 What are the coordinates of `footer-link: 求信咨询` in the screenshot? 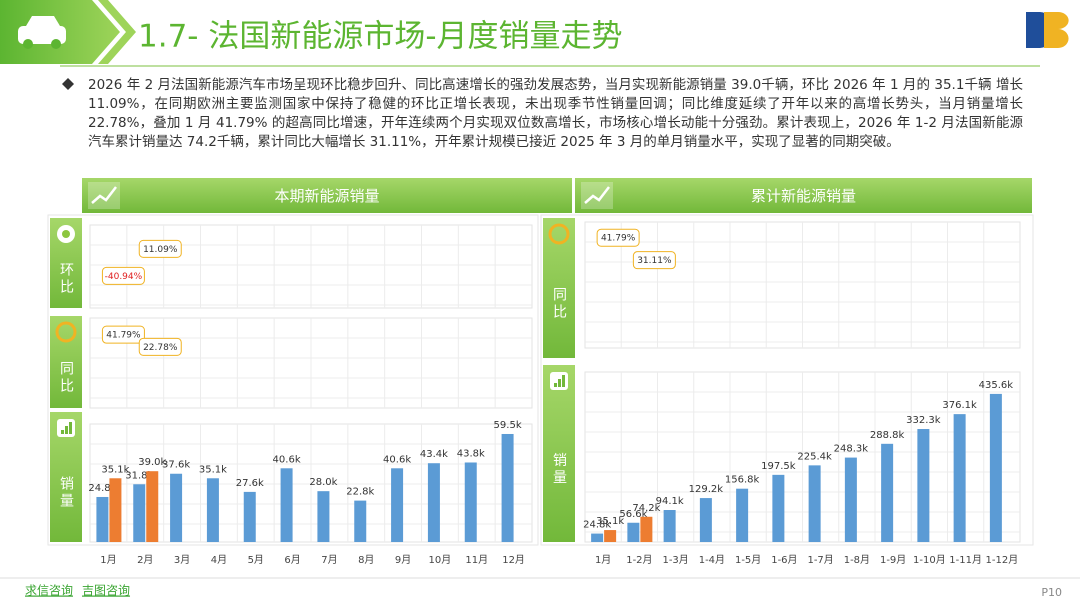 It's located at (49, 590).